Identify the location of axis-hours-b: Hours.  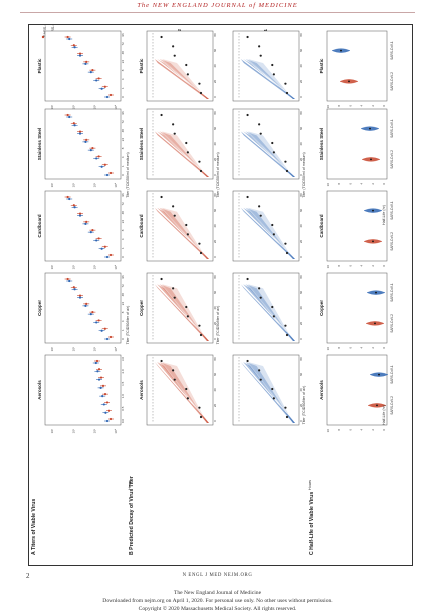
(310, 485).